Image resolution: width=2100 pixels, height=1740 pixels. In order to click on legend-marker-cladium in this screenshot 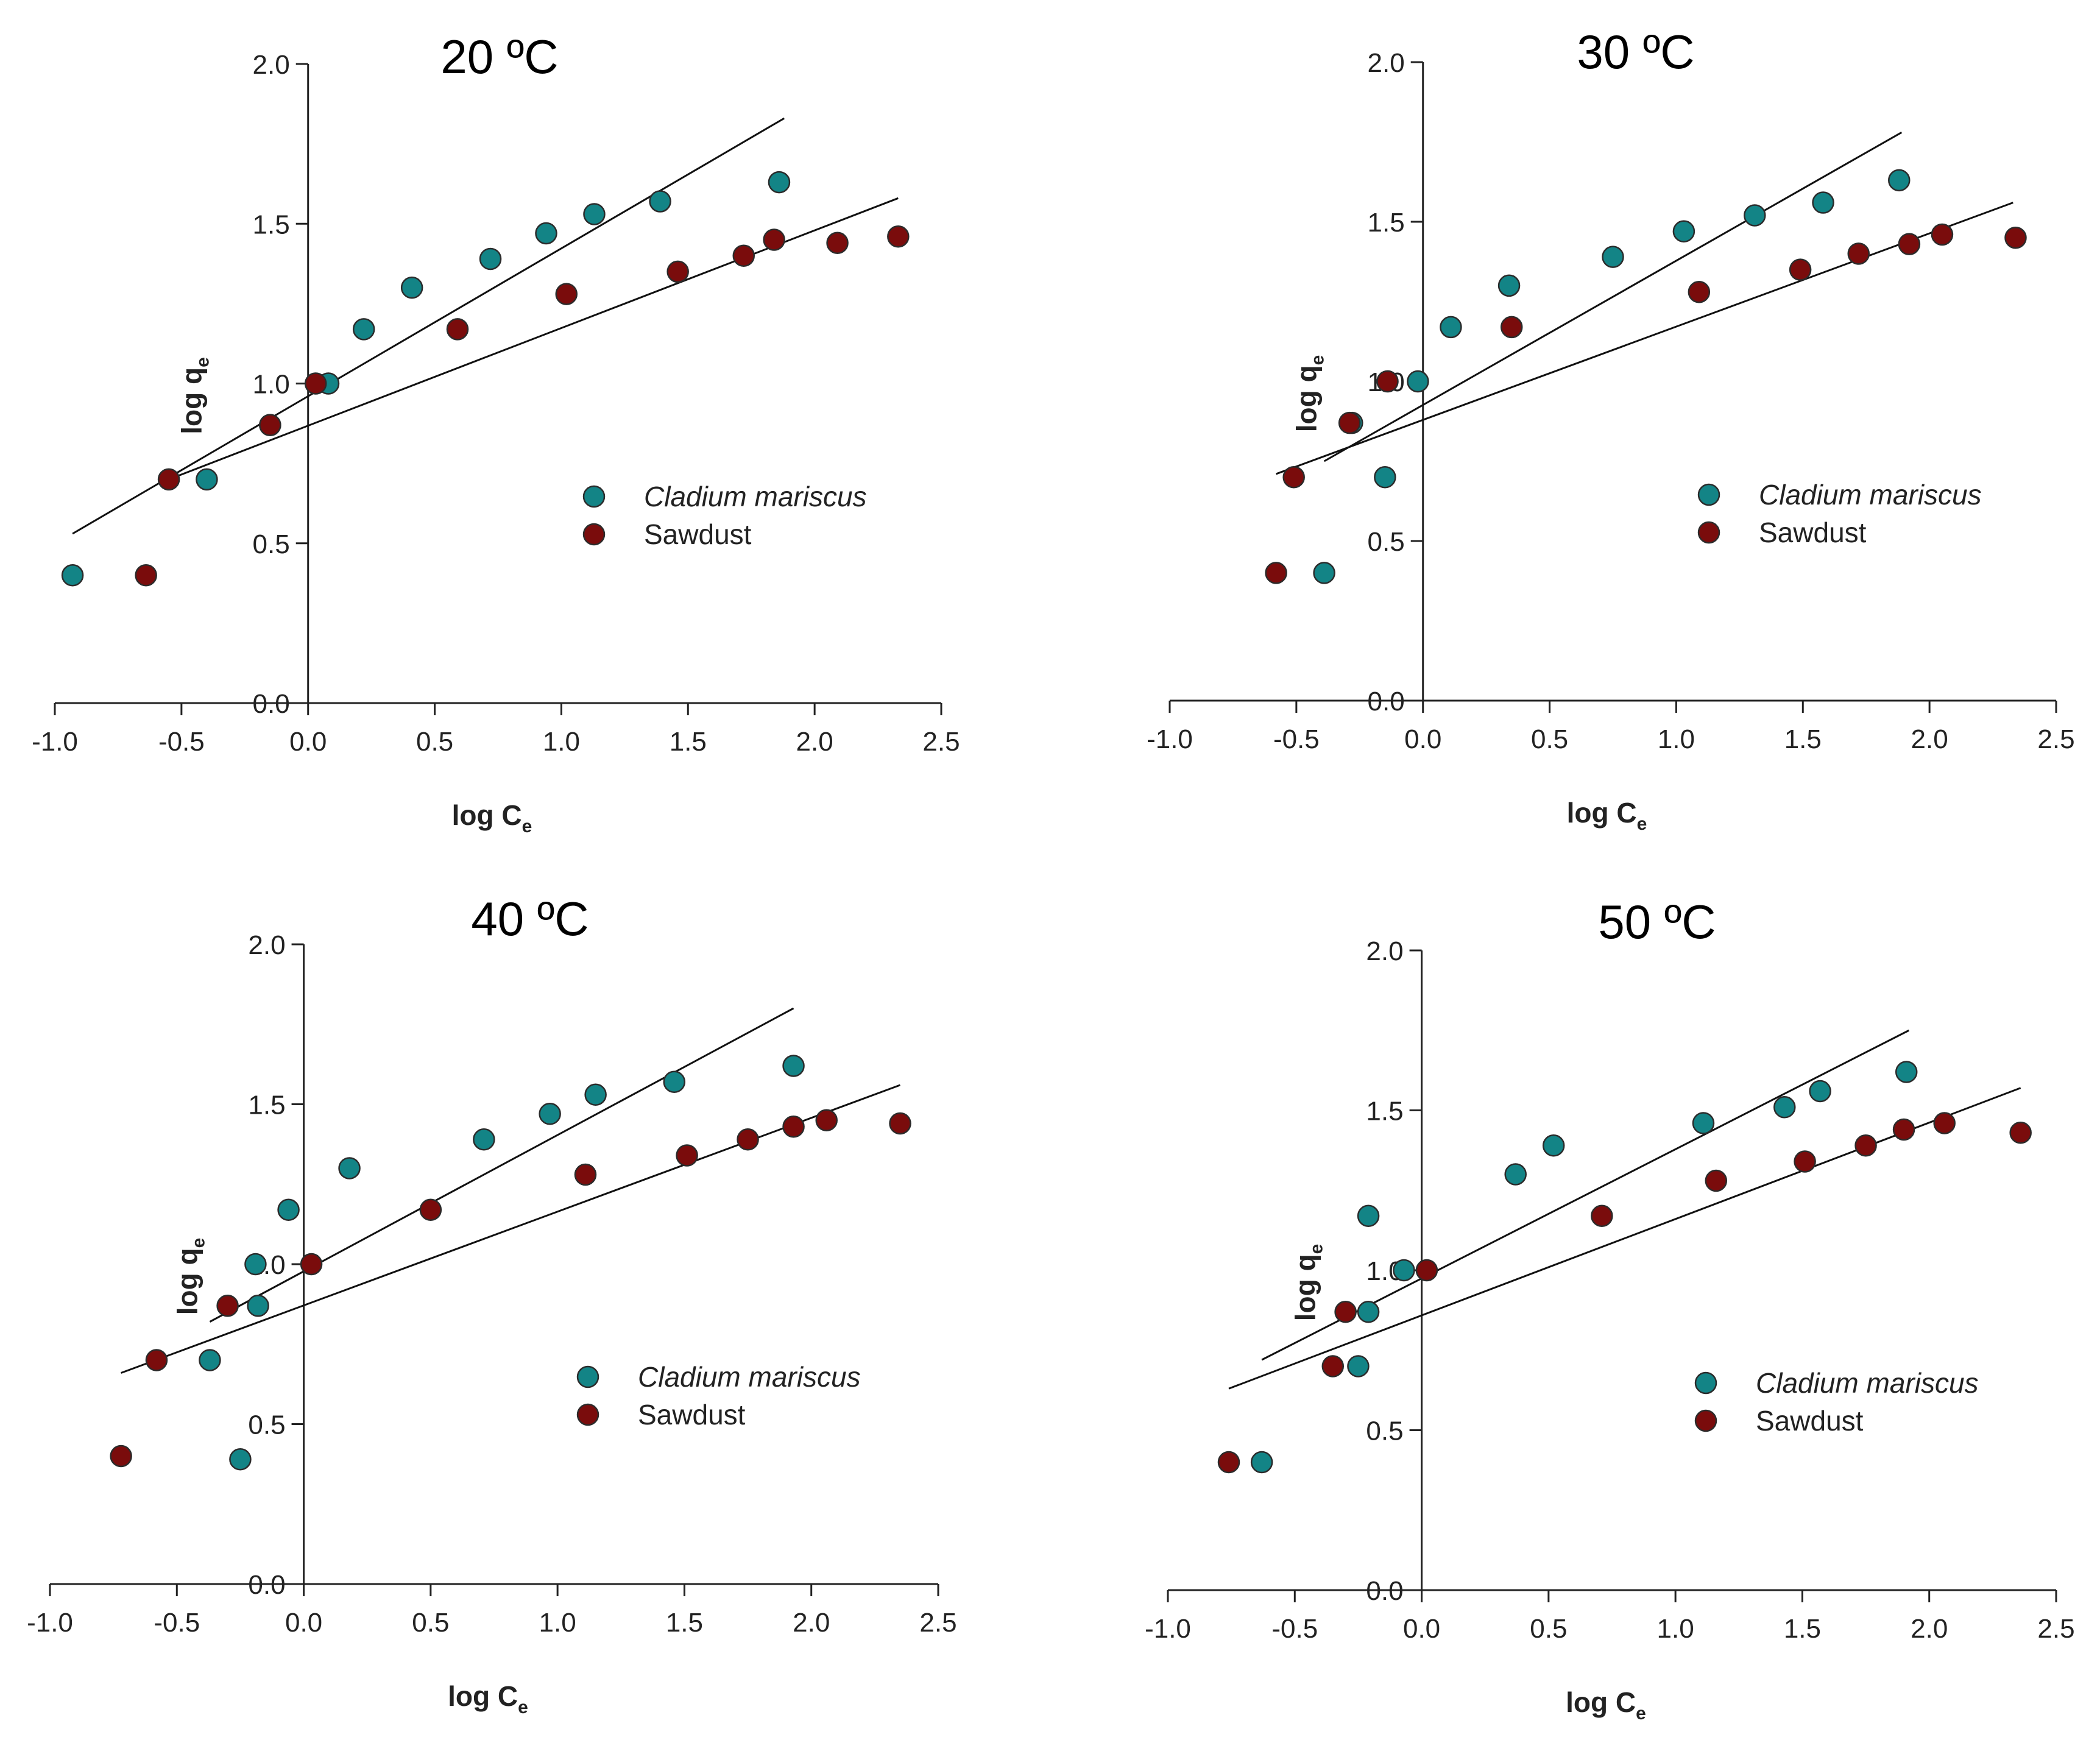, I will do `click(1705, 1383)`.